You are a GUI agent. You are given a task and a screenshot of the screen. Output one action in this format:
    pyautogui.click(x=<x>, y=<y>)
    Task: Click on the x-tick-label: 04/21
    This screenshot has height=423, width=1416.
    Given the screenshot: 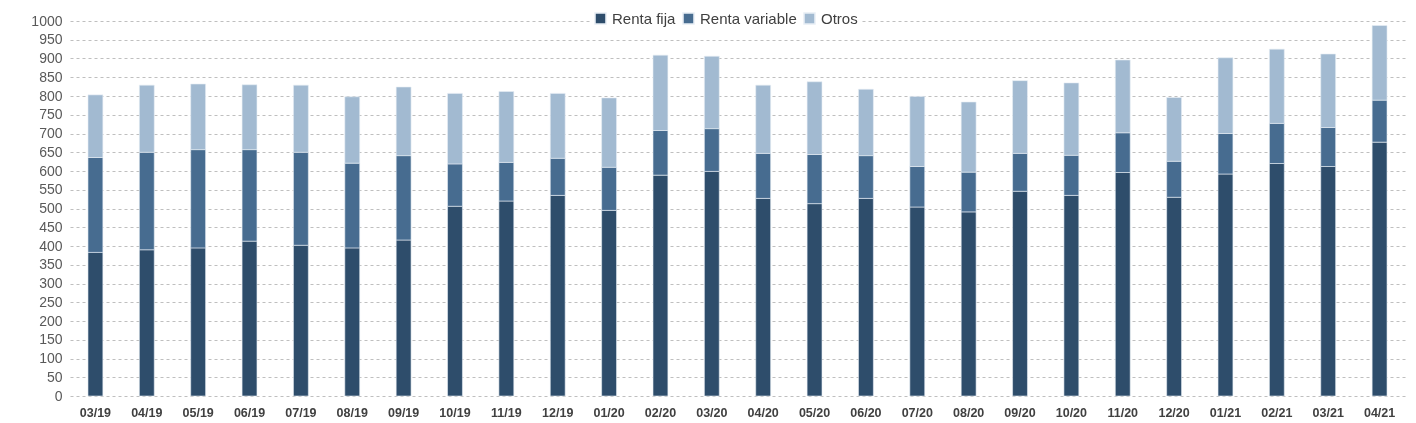 What is the action you would take?
    pyautogui.click(x=1379, y=412)
    